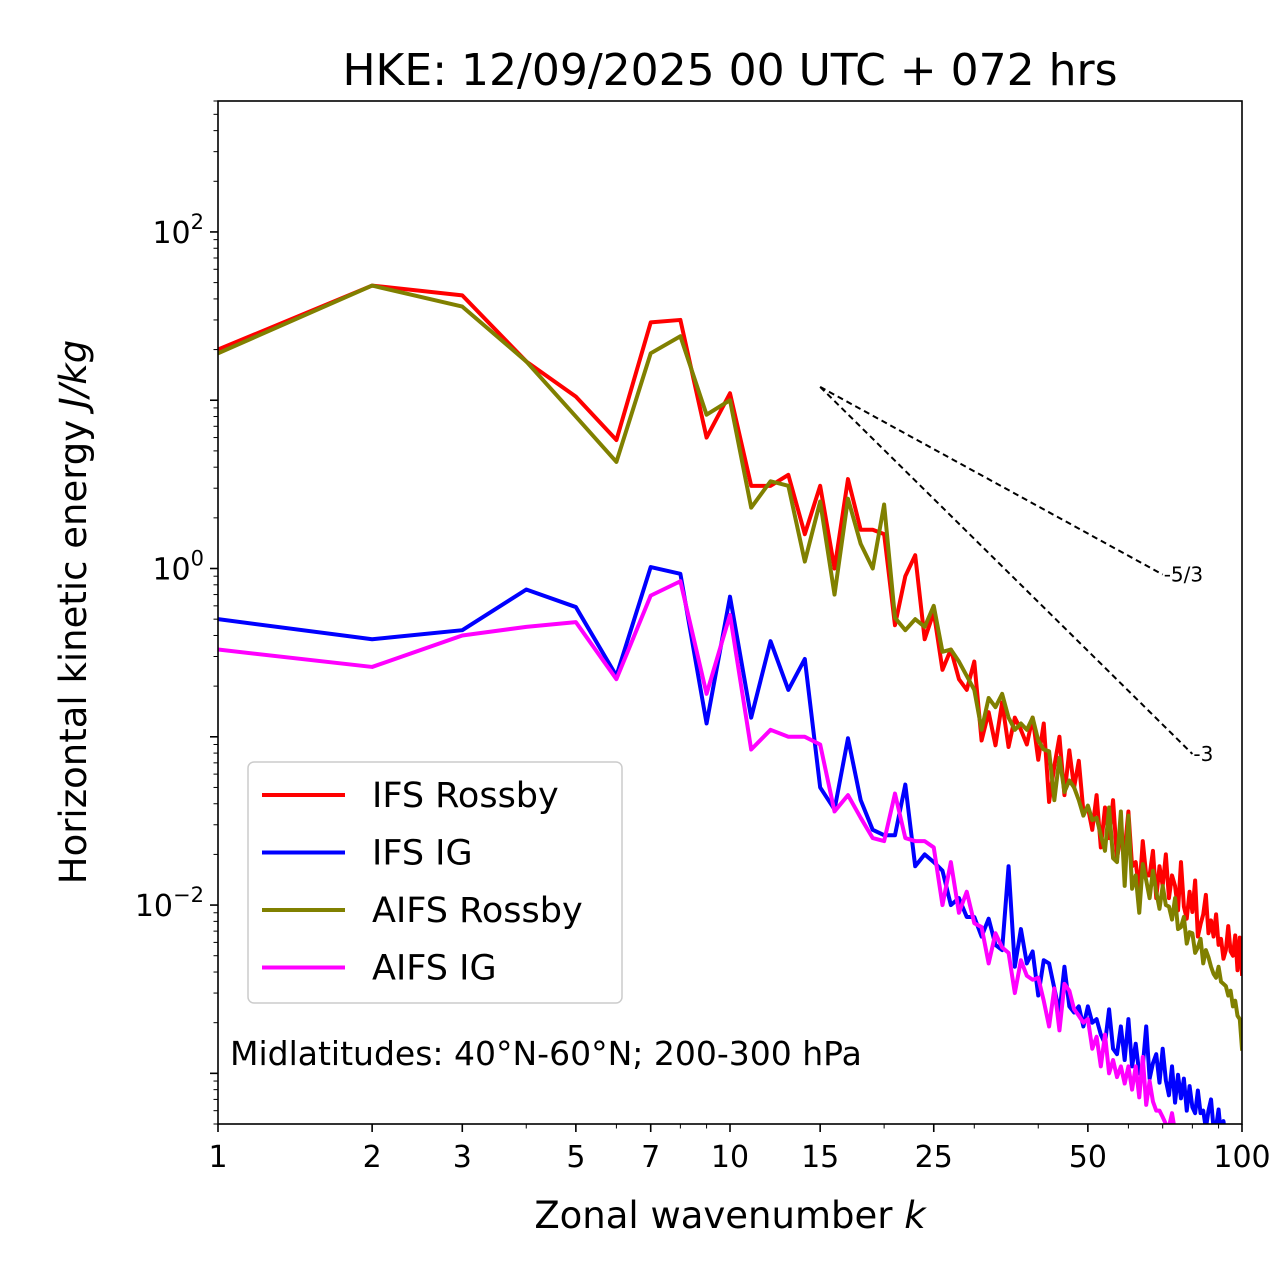  What do you see at coordinates (546, 1053) in the screenshot?
I see `region-annotation: Midlatitudes: 40°N-60°N; 200-300 hPa` at bounding box center [546, 1053].